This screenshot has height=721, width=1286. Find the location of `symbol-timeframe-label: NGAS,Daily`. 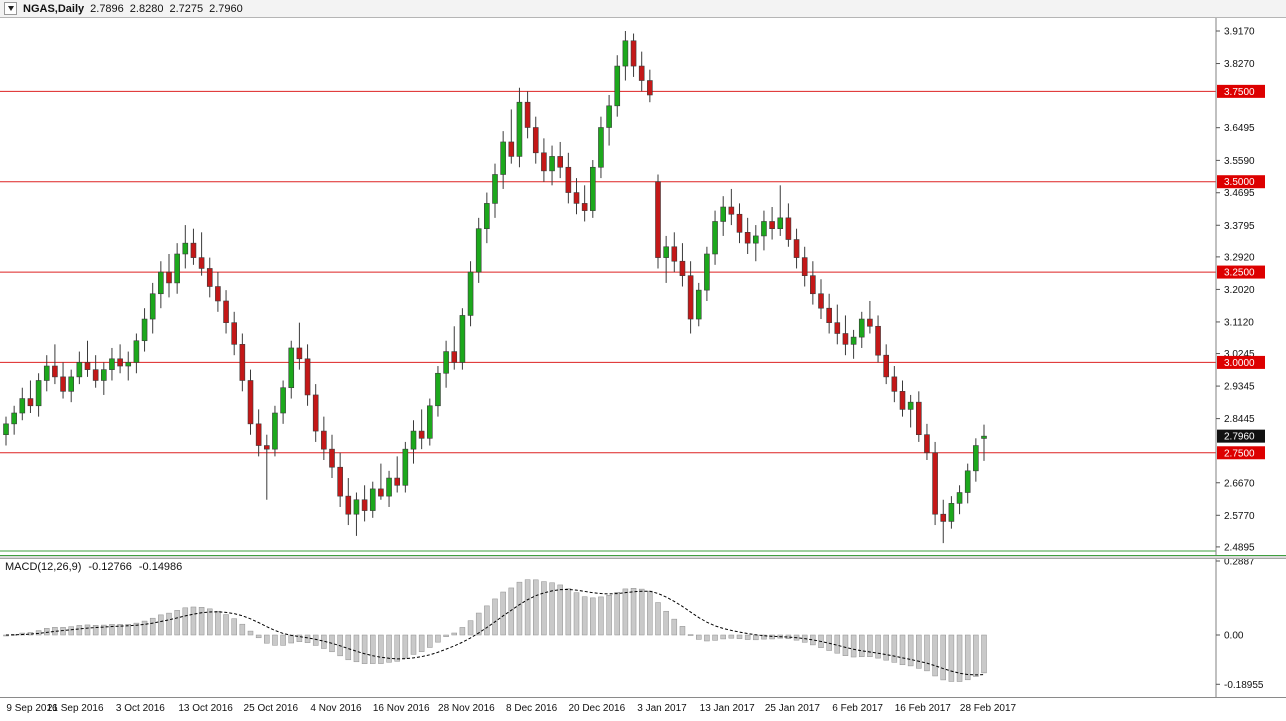

symbol-timeframe-label: NGAS,Daily is located at coordinates (54, 8).